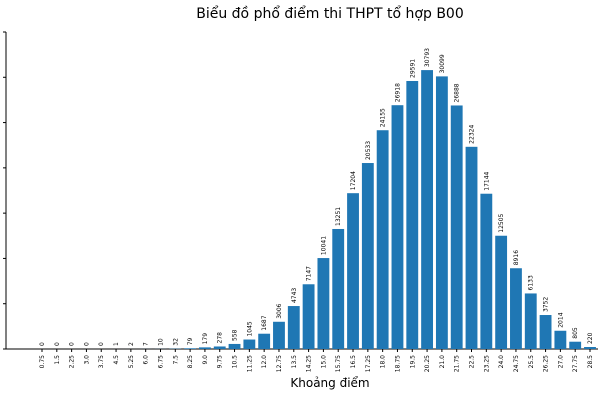 This screenshot has width=600, height=400. I want to click on data-label: 7, so click(146, 344).